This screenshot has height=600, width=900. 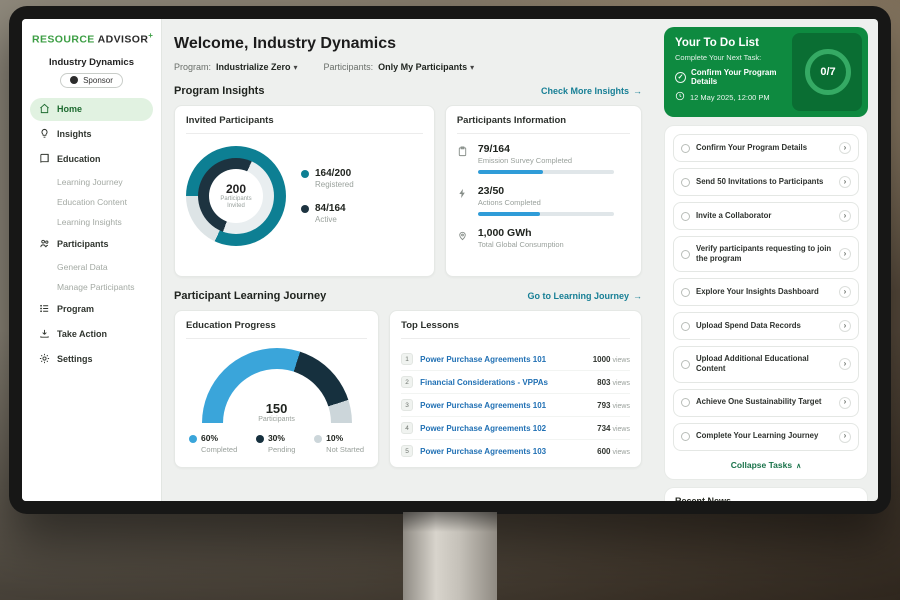 What do you see at coordinates (543, 200) in the screenshot?
I see `info-row-actions: 23/50 Actions Completed` at bounding box center [543, 200].